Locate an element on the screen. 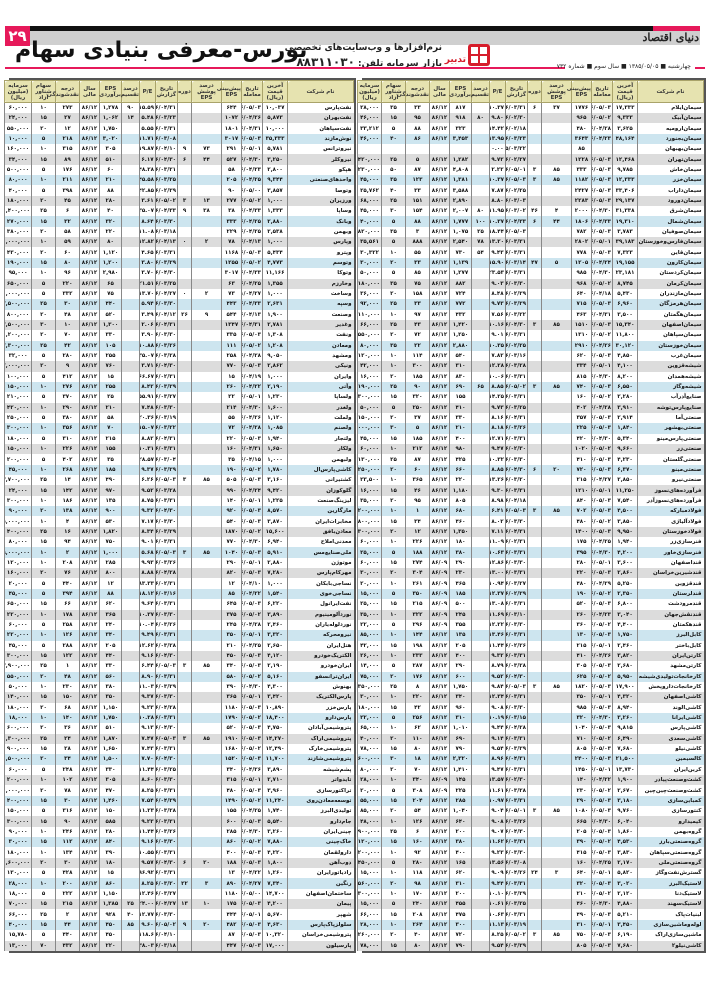 The image size is (711, 983). ad-phone: ۸۸۳۱۱۰۳۰ is located at coordinates (325, 62).